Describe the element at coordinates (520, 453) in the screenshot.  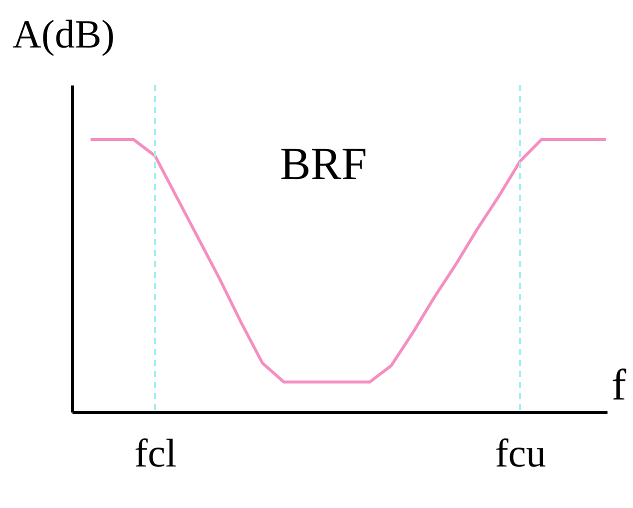
I see `x-tick-label: fcu` at that location.